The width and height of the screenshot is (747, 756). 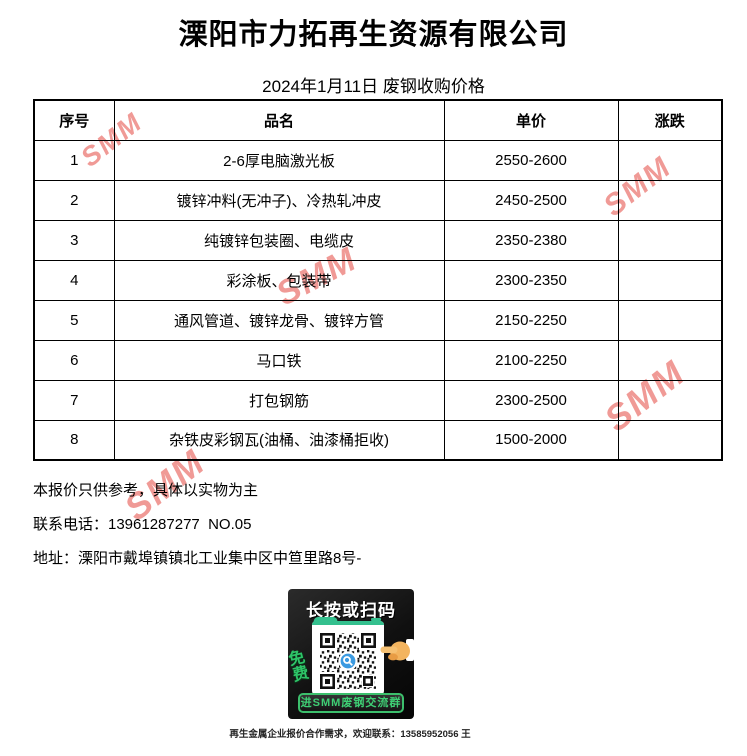 What do you see at coordinates (74, 360) in the screenshot?
I see `cell-no: 6` at bounding box center [74, 360].